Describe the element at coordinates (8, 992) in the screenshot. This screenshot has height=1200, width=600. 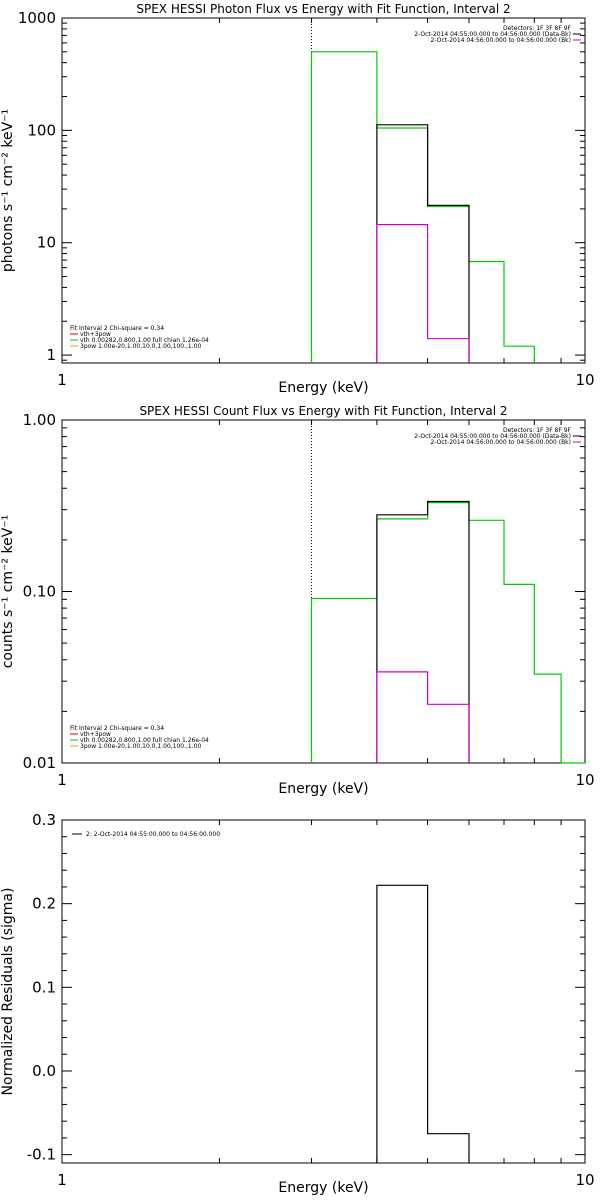
I see `y-axis-label: Normalized Residuals (sigma)` at that location.